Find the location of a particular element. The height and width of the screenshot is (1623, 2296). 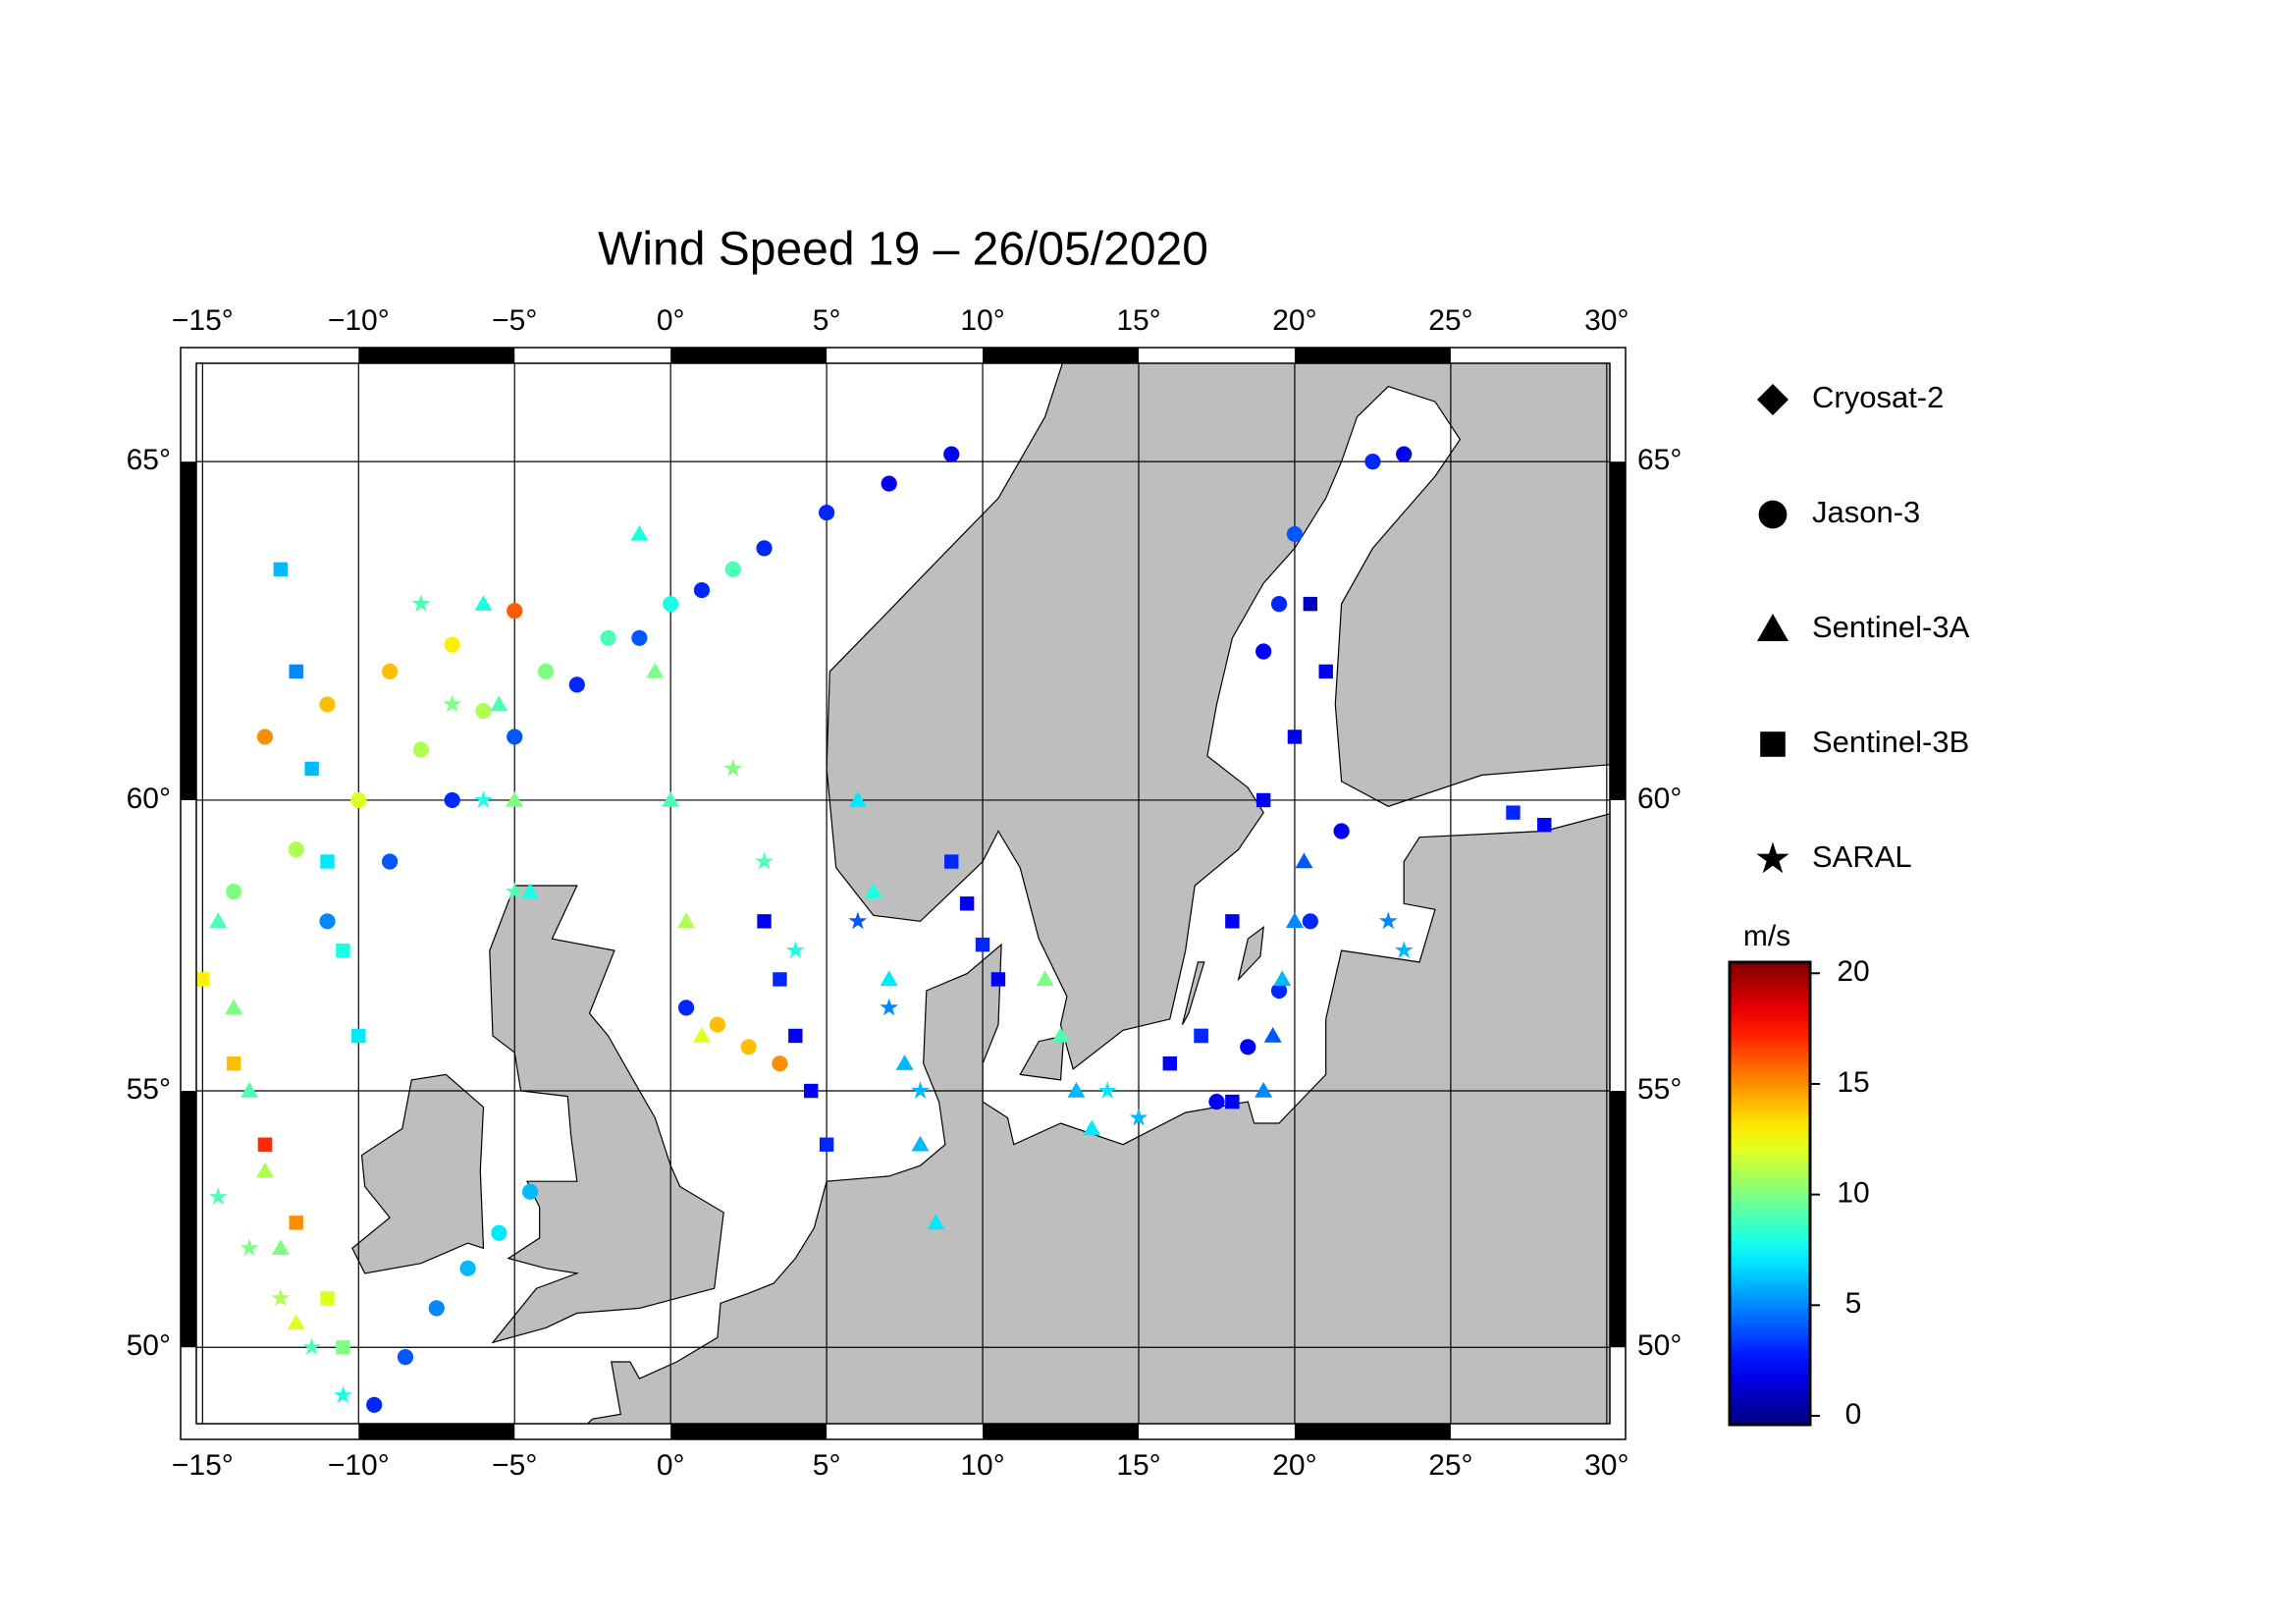

legend-label: Jason-3 is located at coordinates (1866, 512).